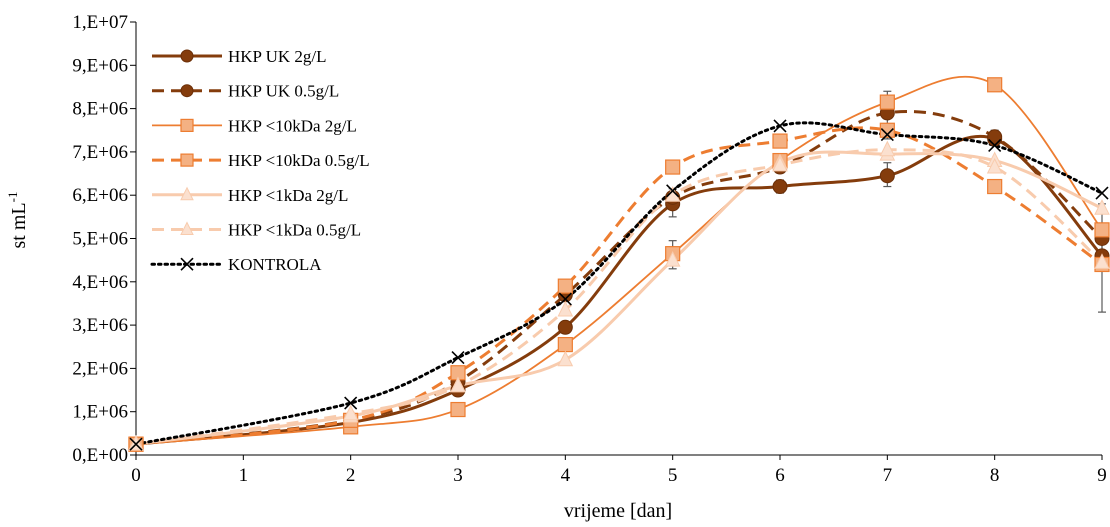  What do you see at coordinates (566, 475) in the screenshot?
I see `x-tick-label: 4` at bounding box center [566, 475].